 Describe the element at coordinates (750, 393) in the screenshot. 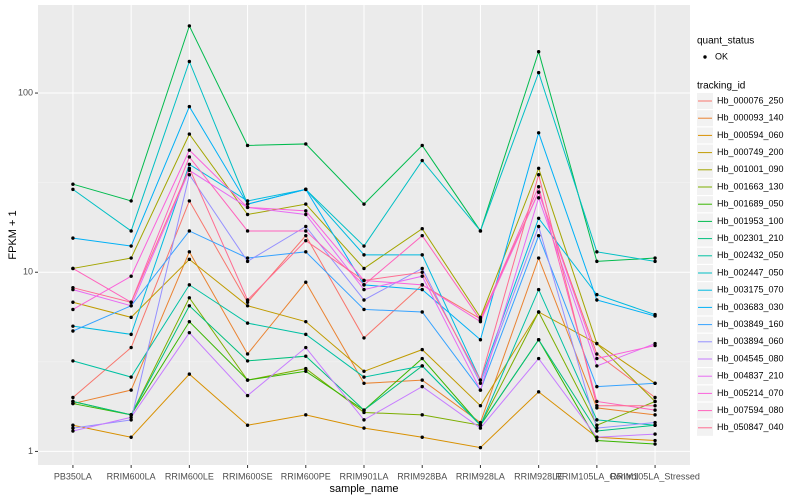

I see `legend-label: Hb_005214_070` at that location.